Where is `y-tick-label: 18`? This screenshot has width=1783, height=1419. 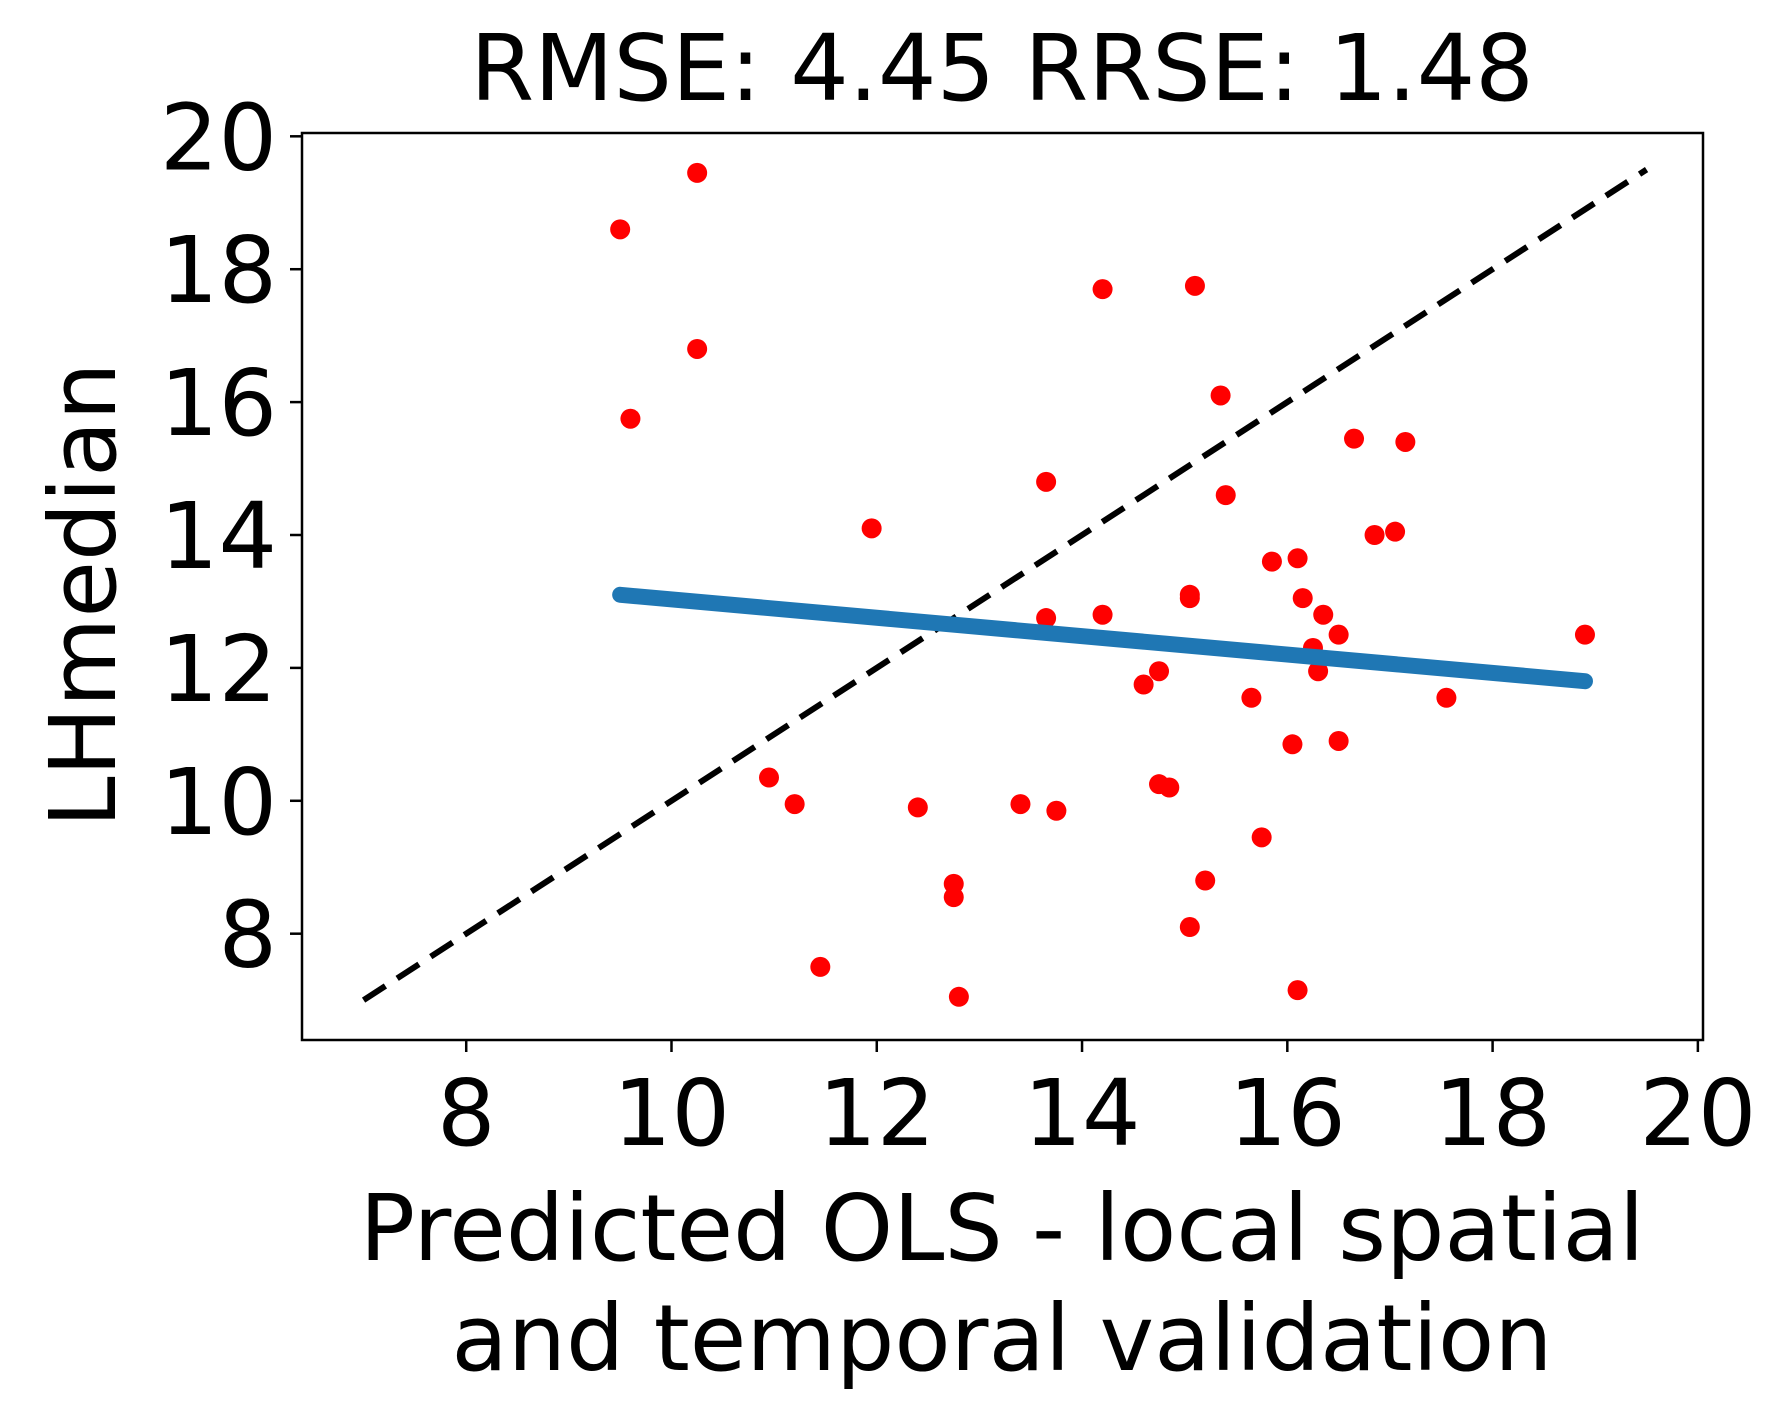
y-tick-label: 18 is located at coordinates (218, 270).